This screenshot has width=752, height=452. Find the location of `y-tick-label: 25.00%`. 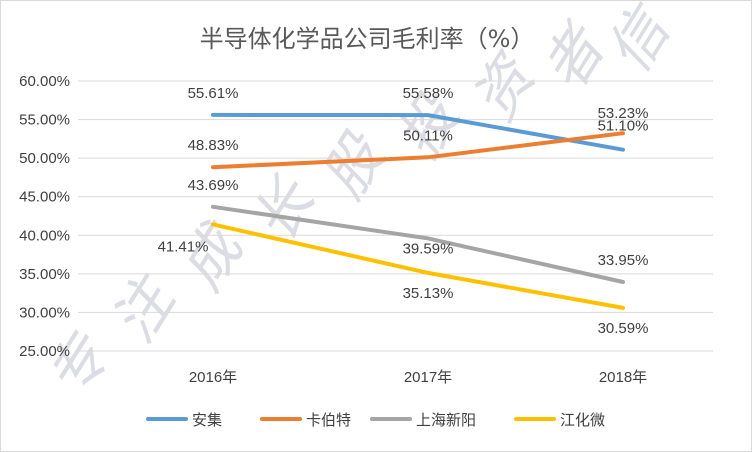

y-tick-label: 25.00% is located at coordinates (44, 351).